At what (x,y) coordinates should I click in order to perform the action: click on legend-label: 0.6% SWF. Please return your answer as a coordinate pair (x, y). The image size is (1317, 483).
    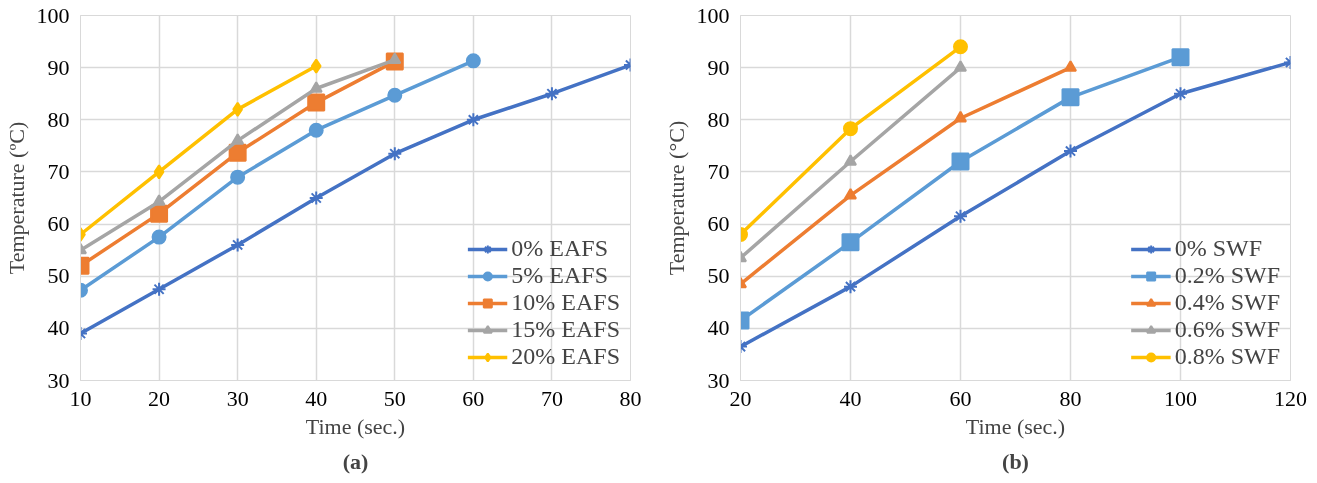
    Looking at the image, I should click on (1227, 329).